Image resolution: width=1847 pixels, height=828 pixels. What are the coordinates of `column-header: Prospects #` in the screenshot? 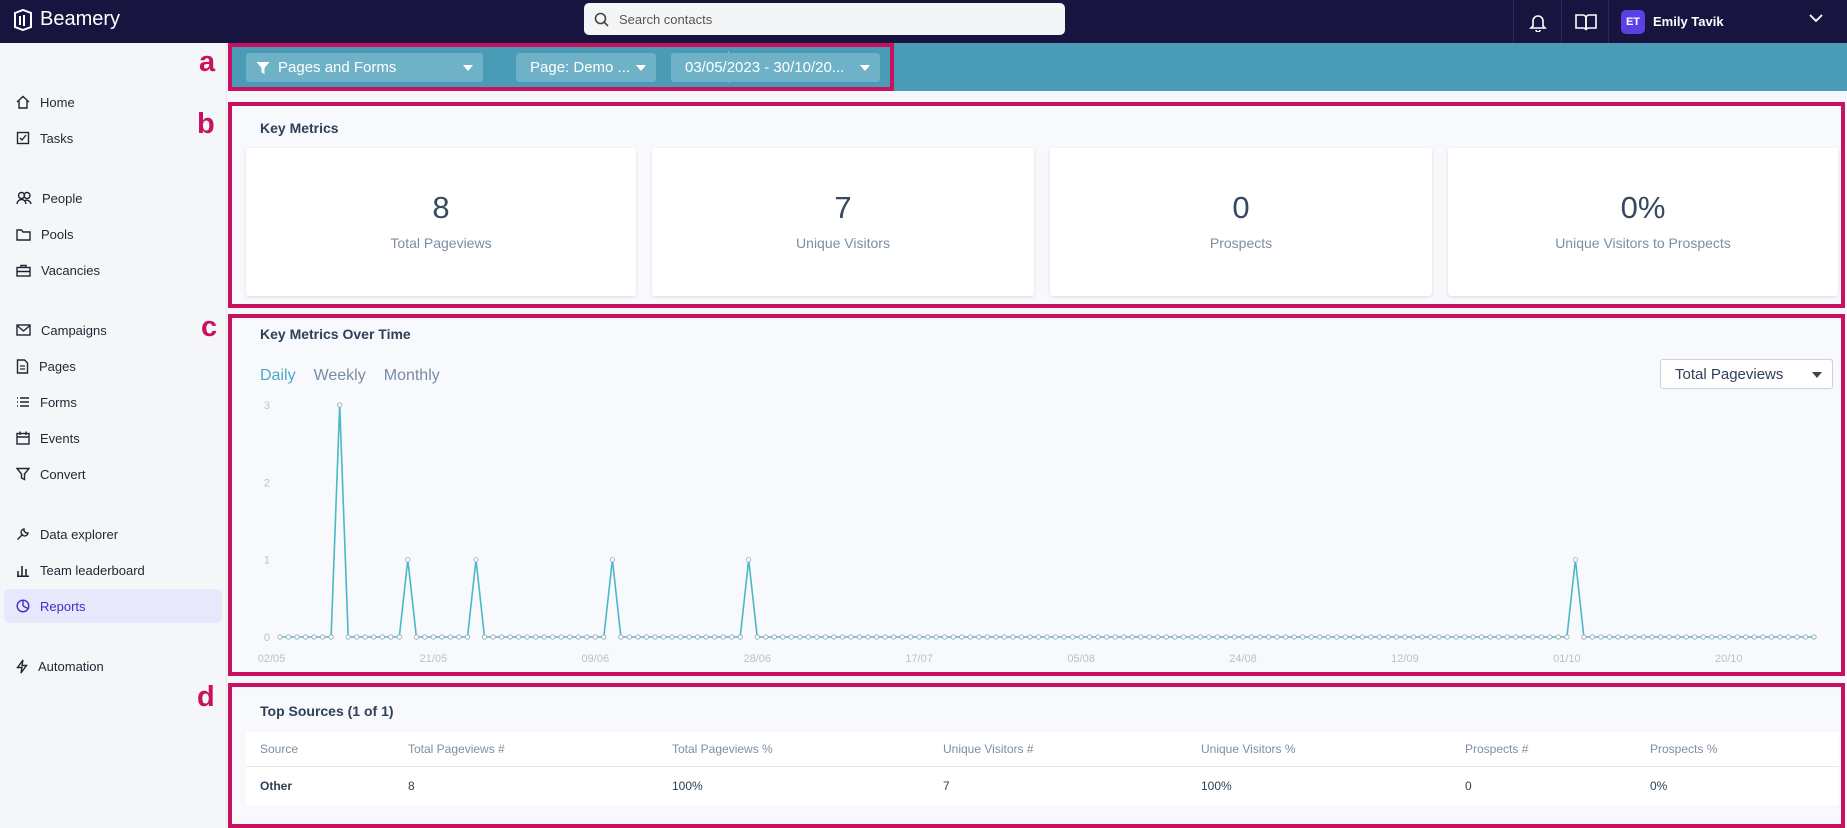 It's located at (1543, 749).